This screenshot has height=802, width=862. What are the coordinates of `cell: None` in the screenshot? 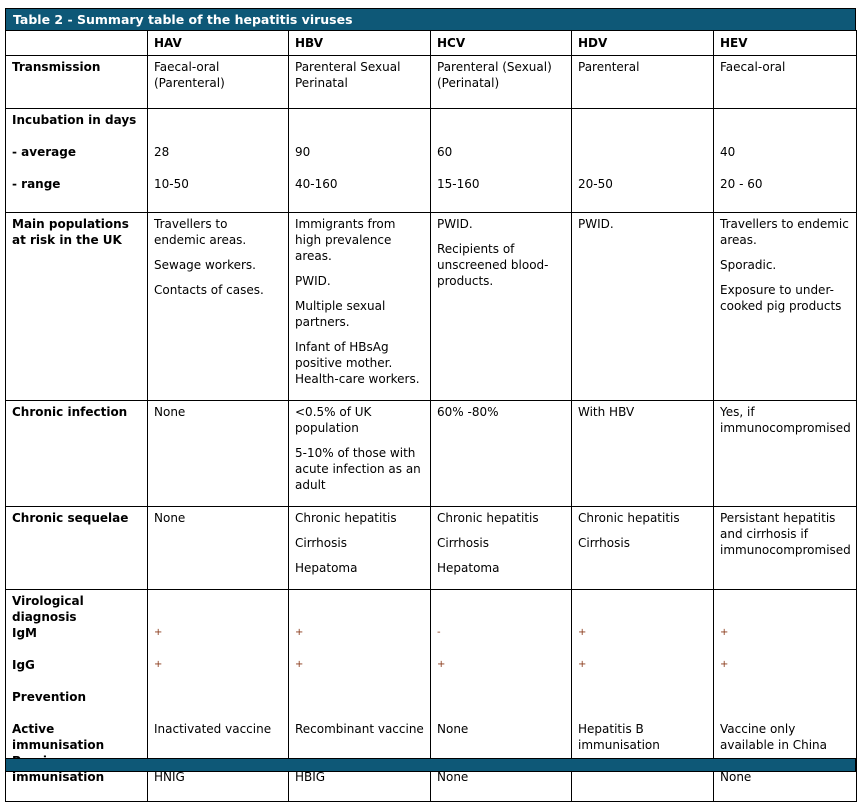 It's located at (218, 548).